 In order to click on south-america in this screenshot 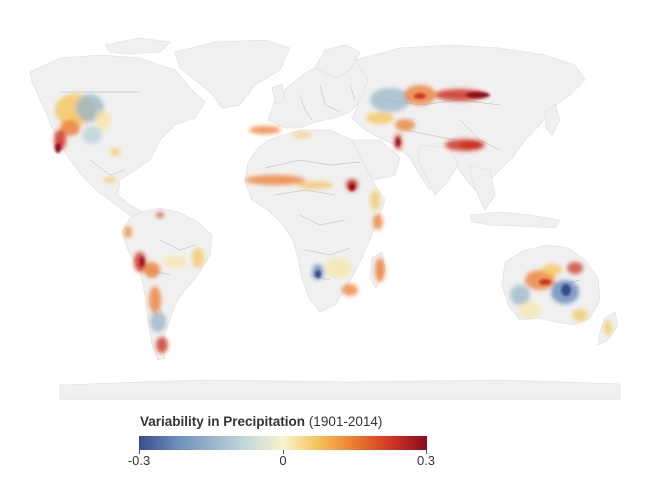, I will do `click(167, 284)`.